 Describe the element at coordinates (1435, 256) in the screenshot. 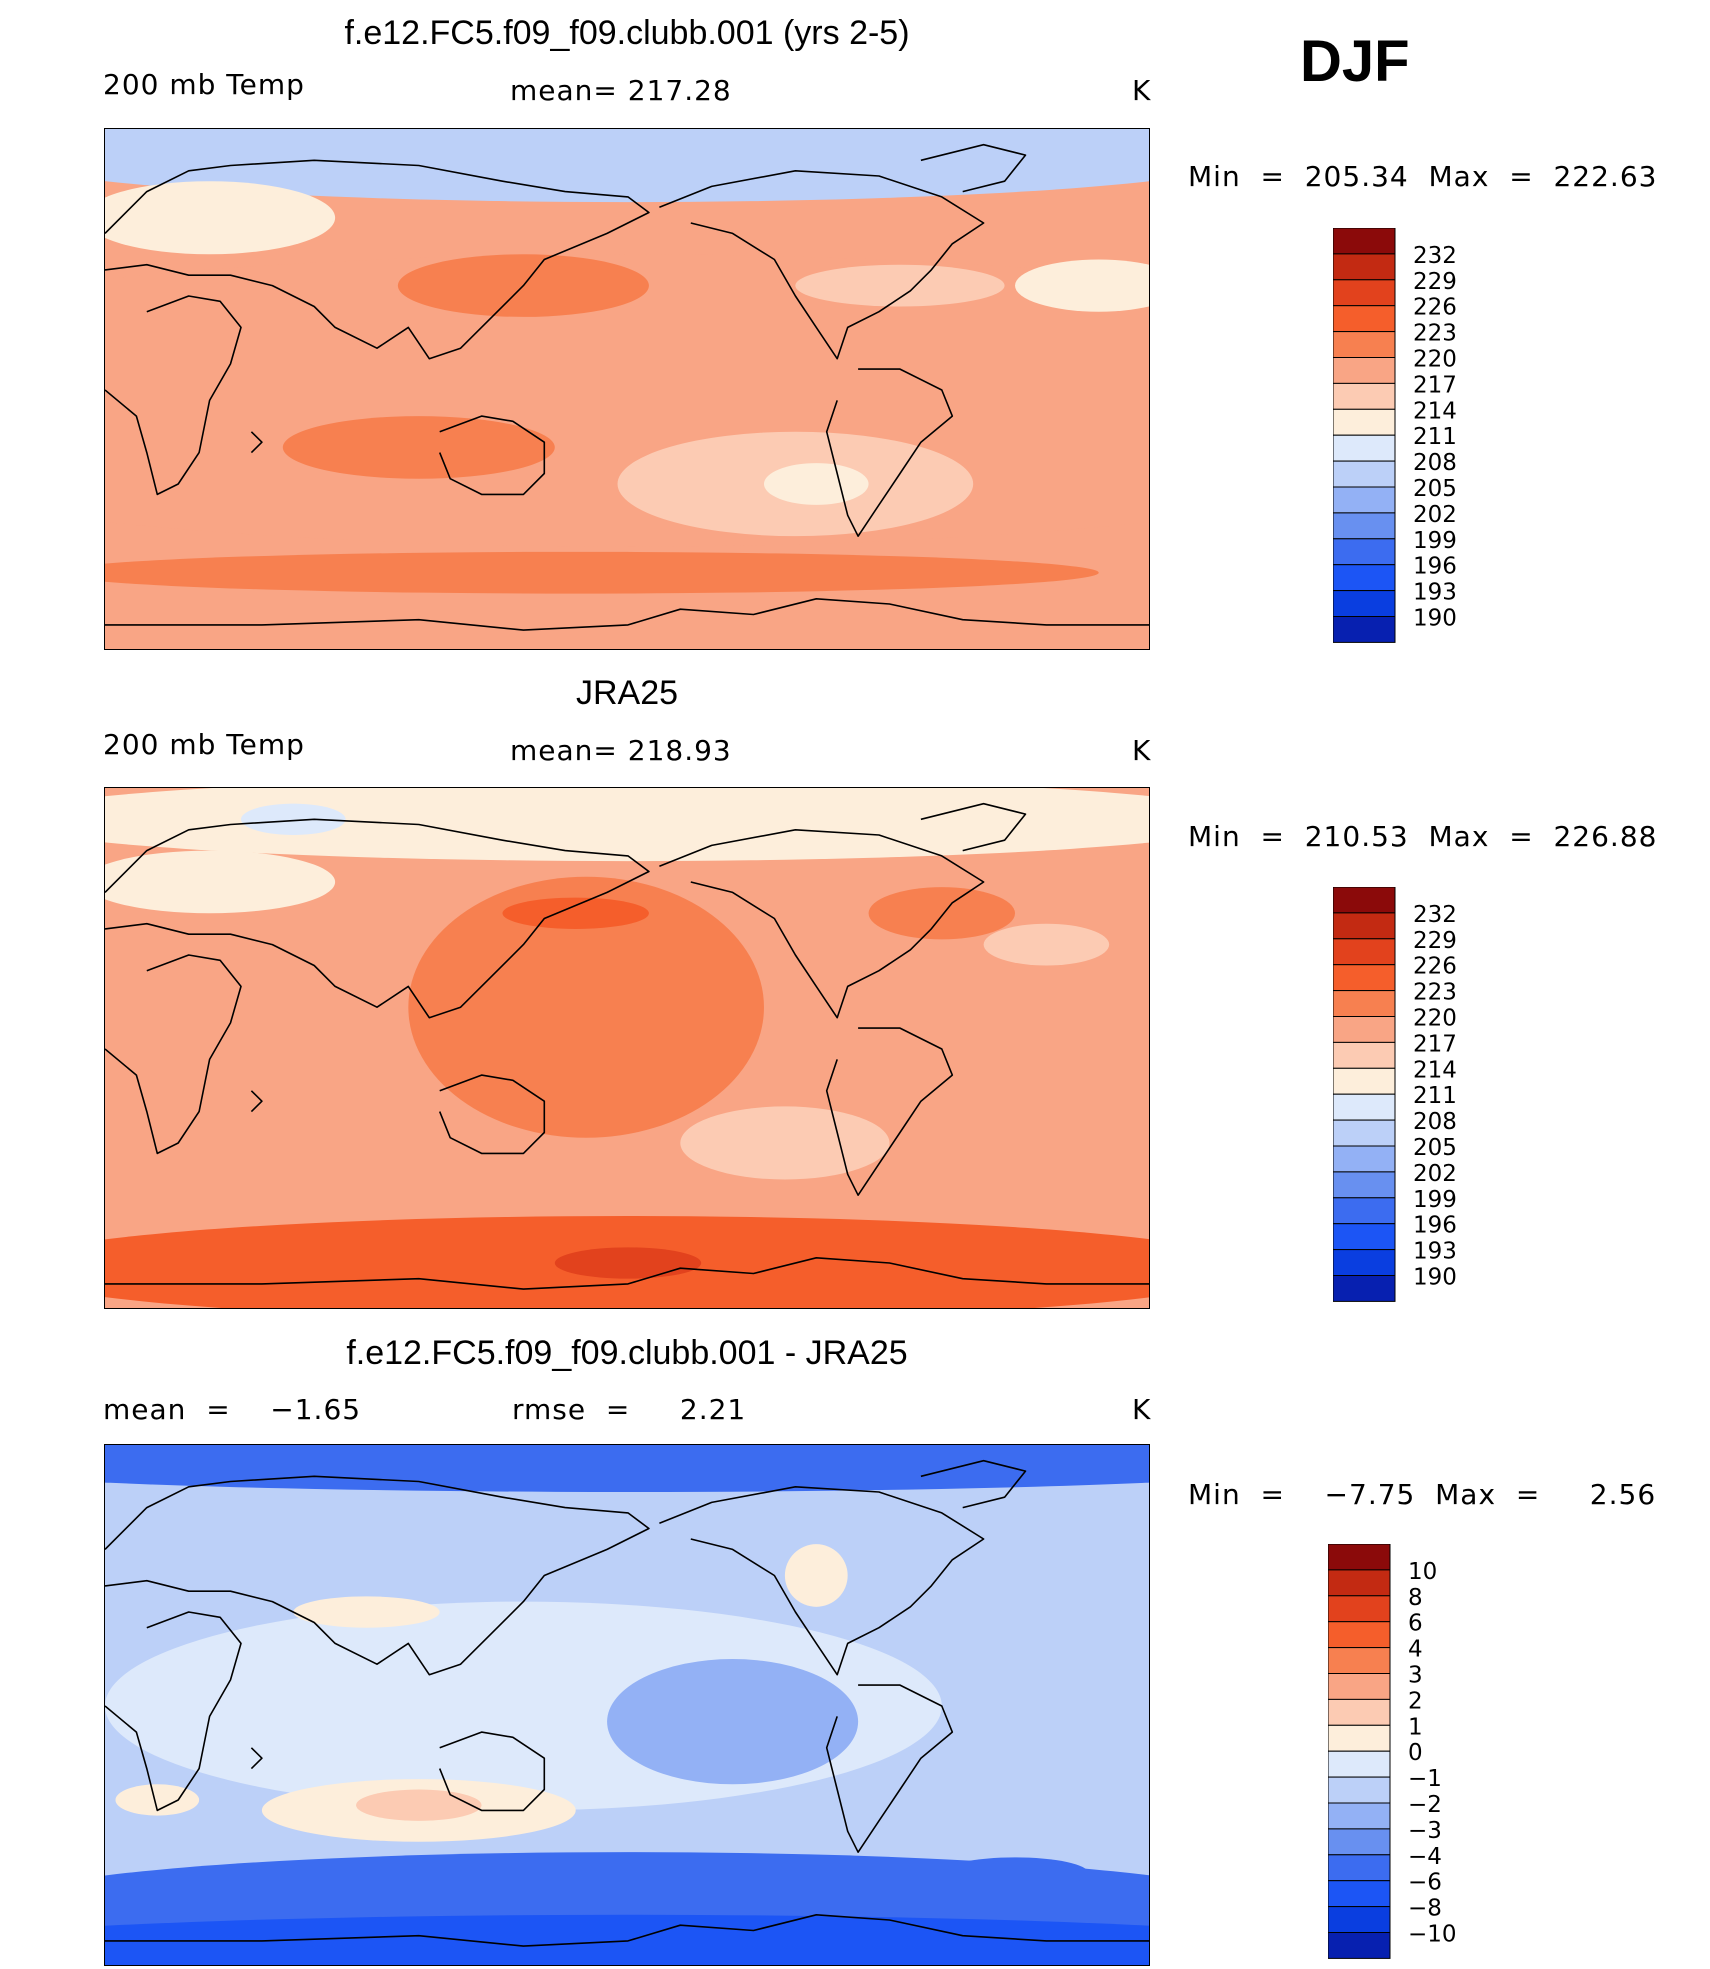

I see `colorbar-tick-label: 232` at that location.